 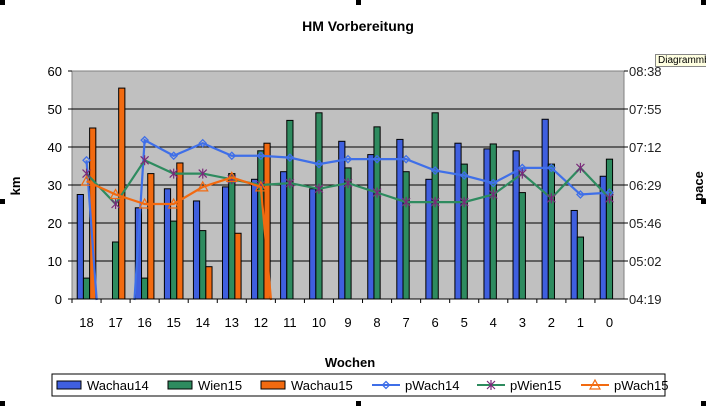 I want to click on y2-tick-label: 07:55, so click(x=645, y=109).